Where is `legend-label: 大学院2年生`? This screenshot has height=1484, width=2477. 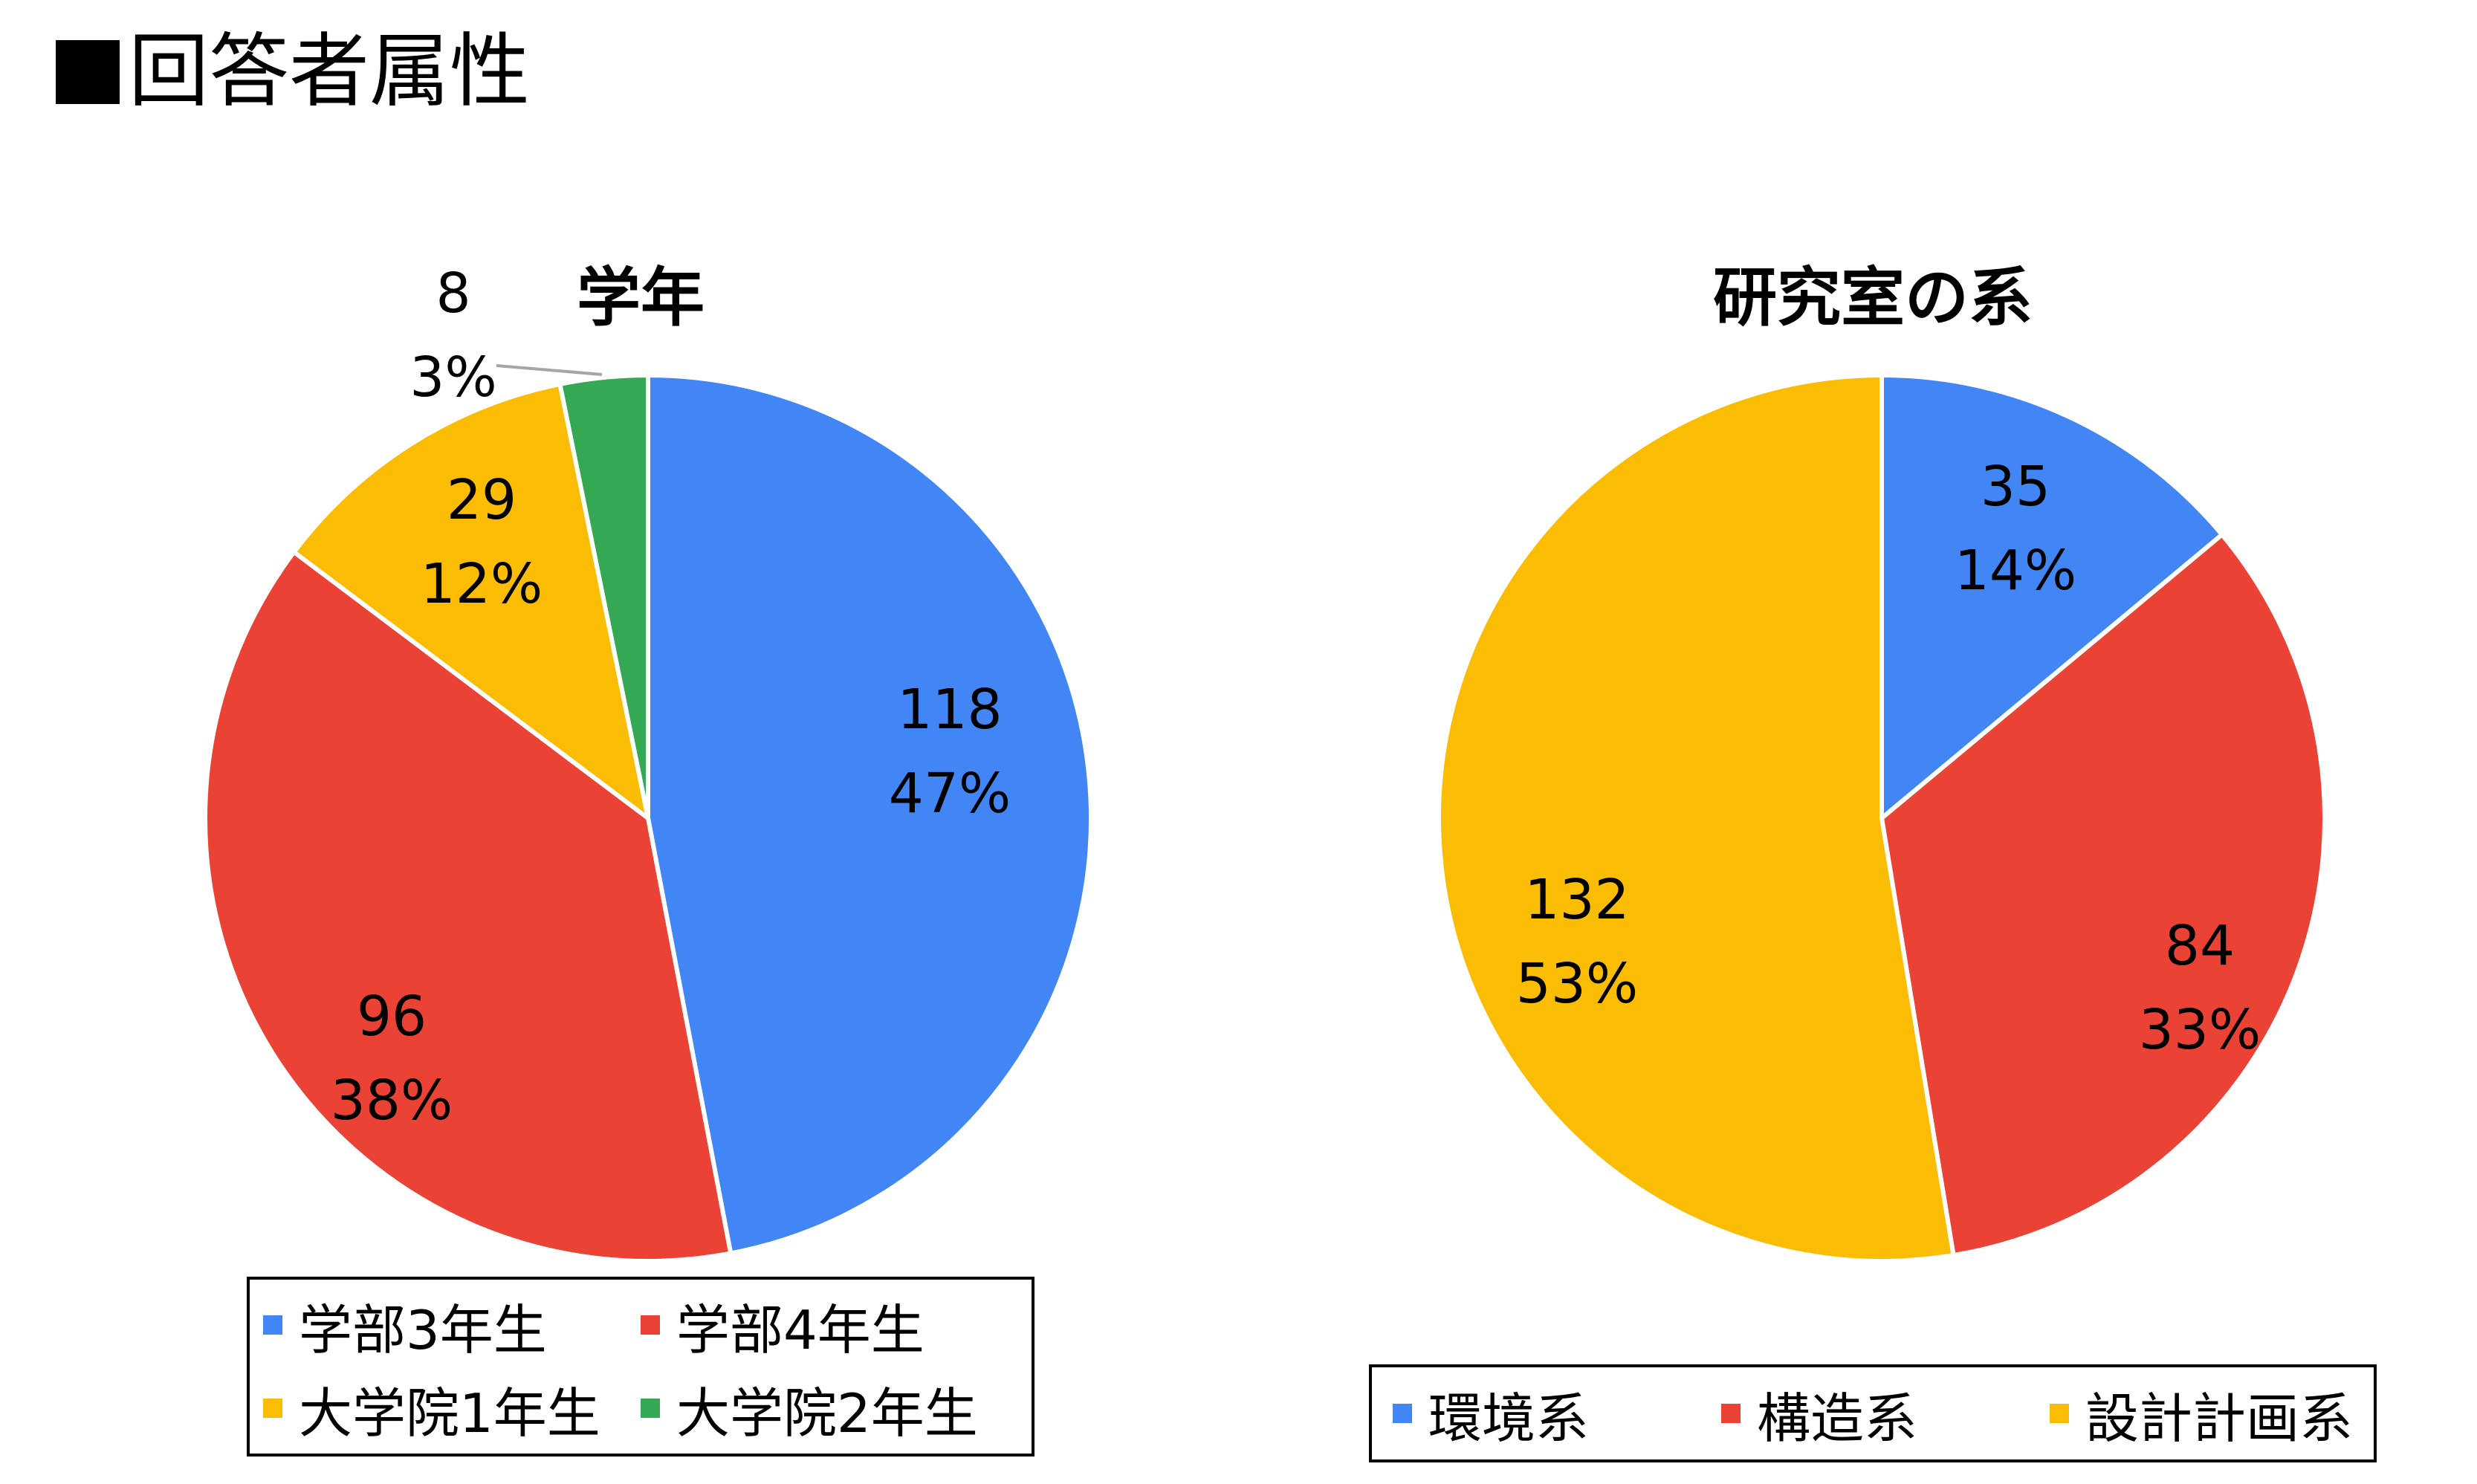 legend-label: 大学院2年生 is located at coordinates (827, 1413).